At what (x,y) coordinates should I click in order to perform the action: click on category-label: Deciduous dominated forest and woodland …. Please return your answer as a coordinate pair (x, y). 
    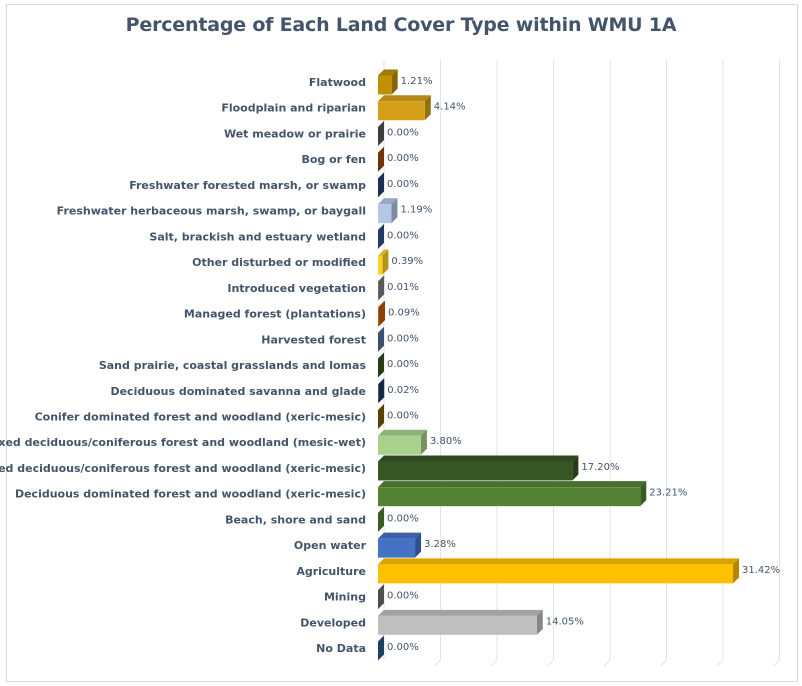
    Looking at the image, I should click on (190, 494).